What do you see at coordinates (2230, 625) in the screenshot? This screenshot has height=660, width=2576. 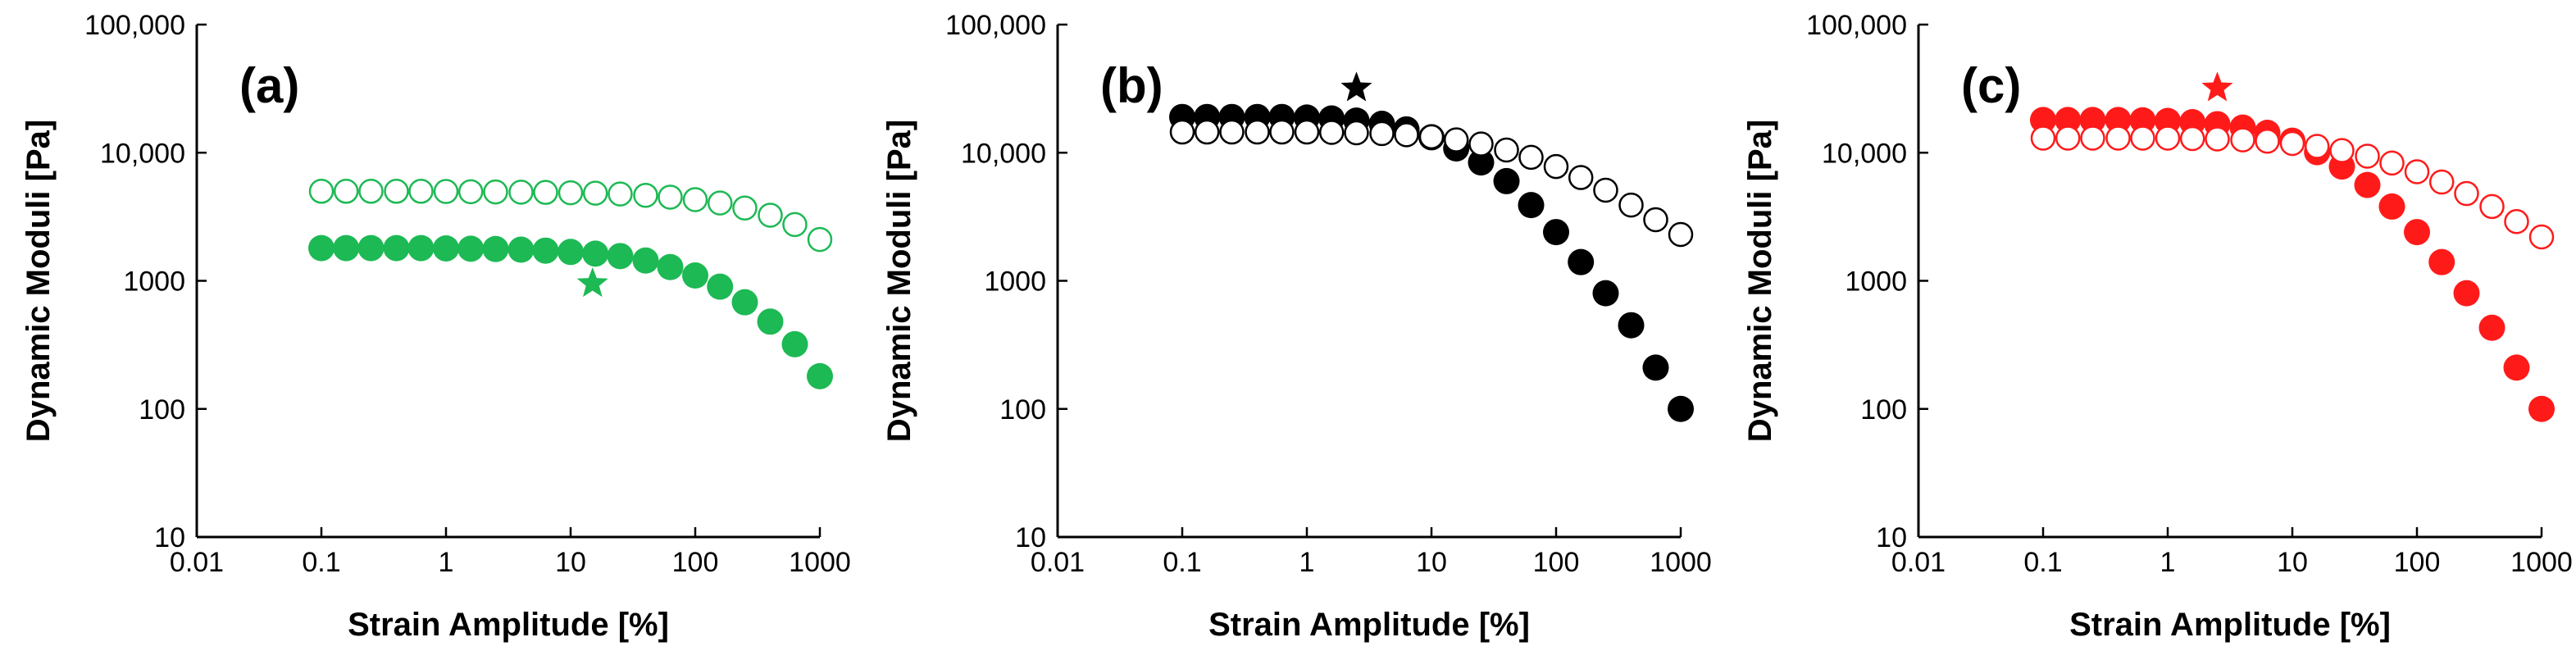 I see `x-axis-title: Strain Amplitude [%]` at bounding box center [2230, 625].